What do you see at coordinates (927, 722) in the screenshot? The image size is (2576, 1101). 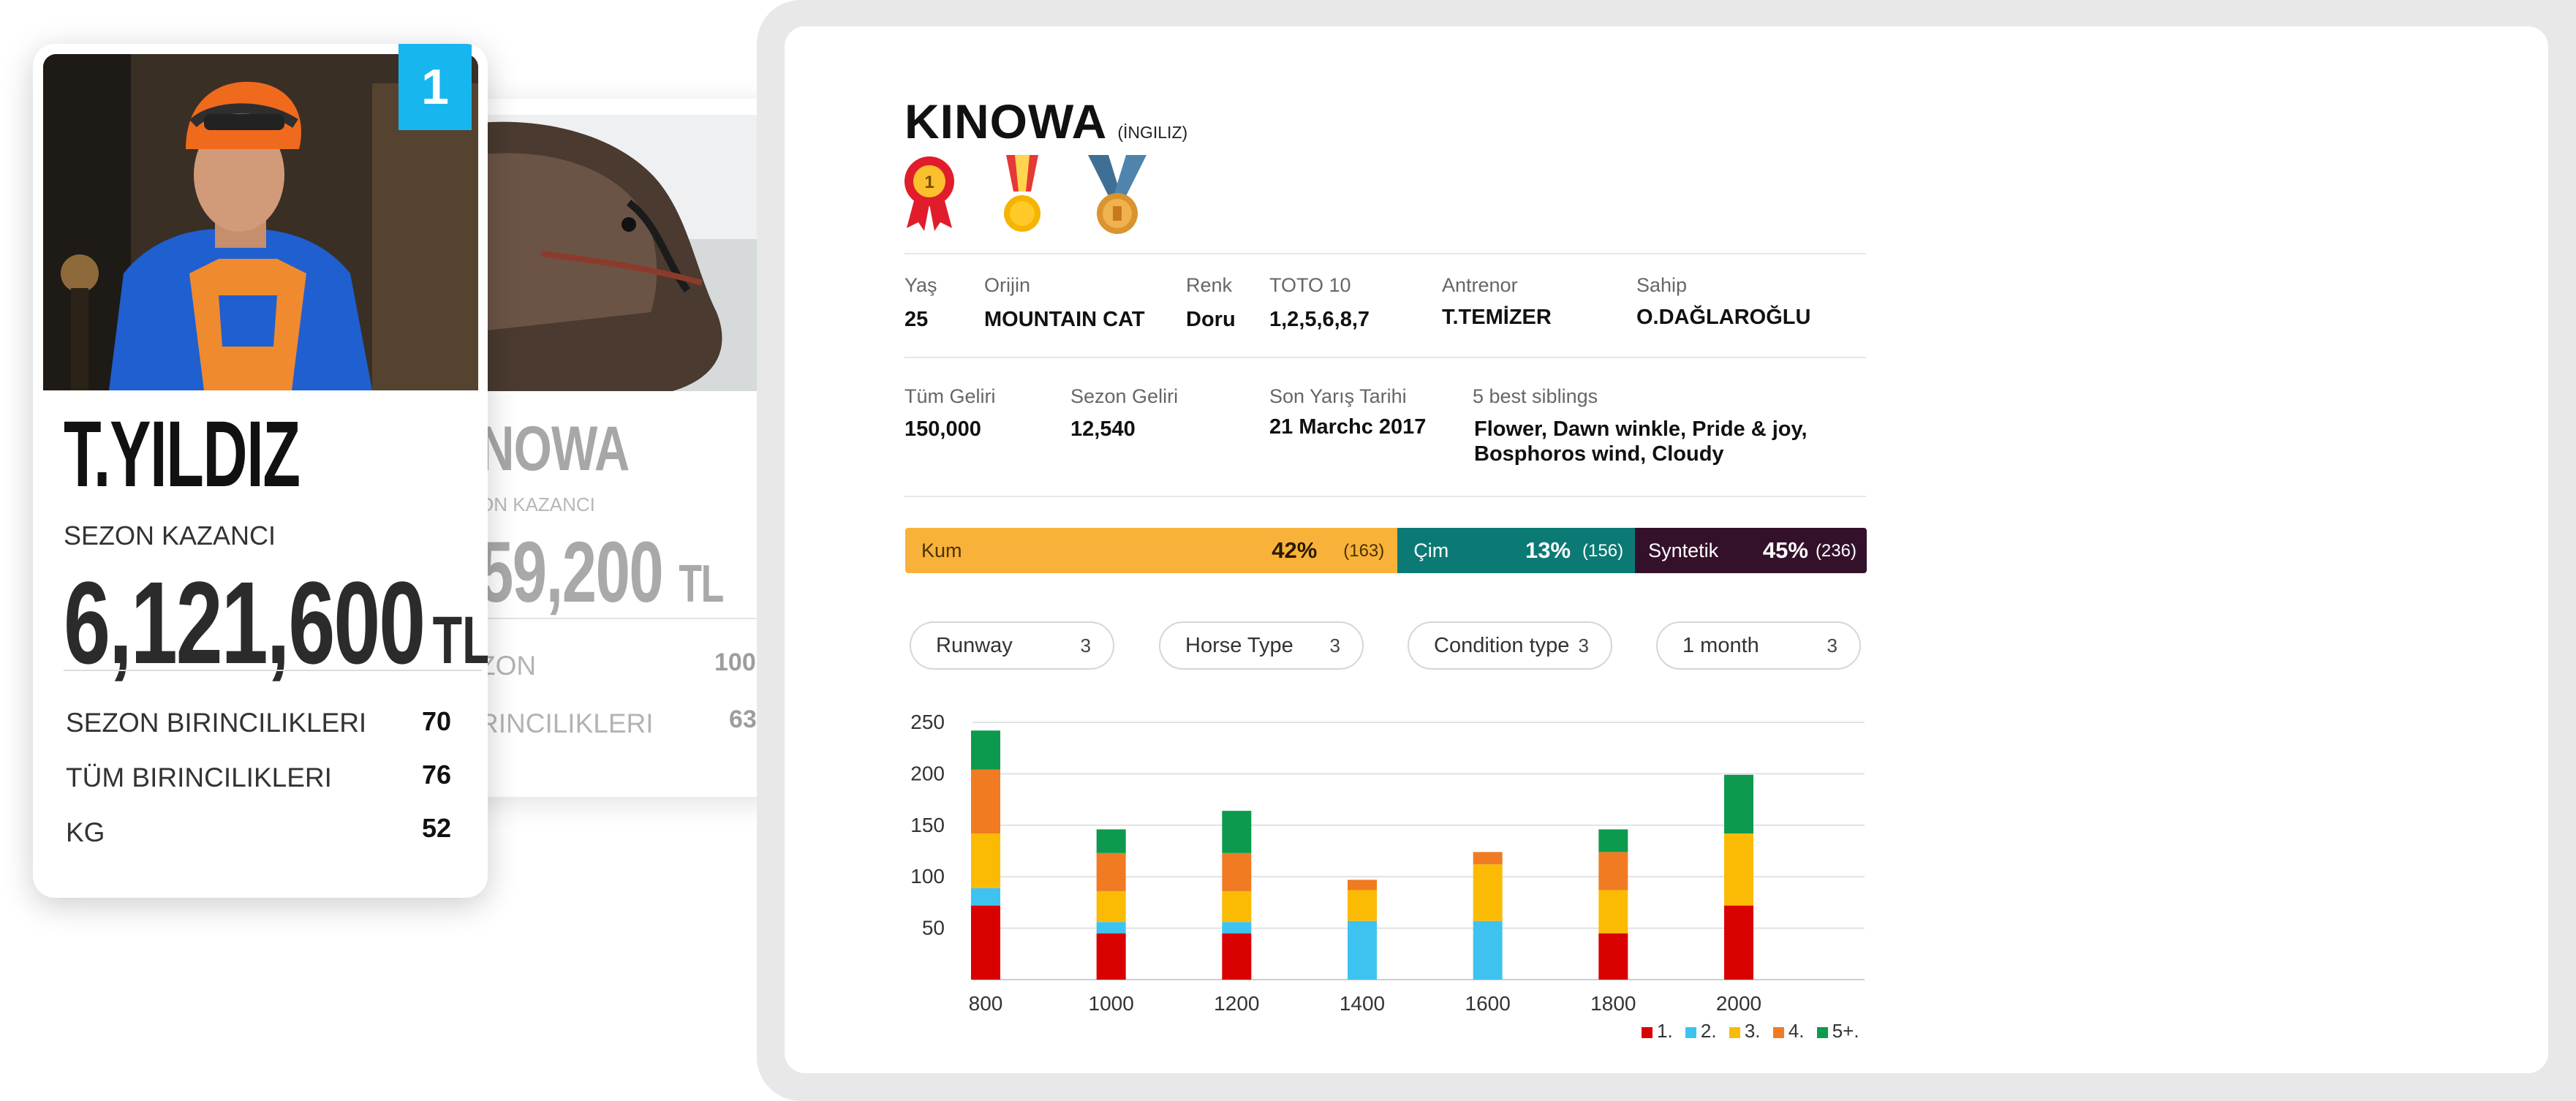 I see `y-tick-label: 250` at bounding box center [927, 722].